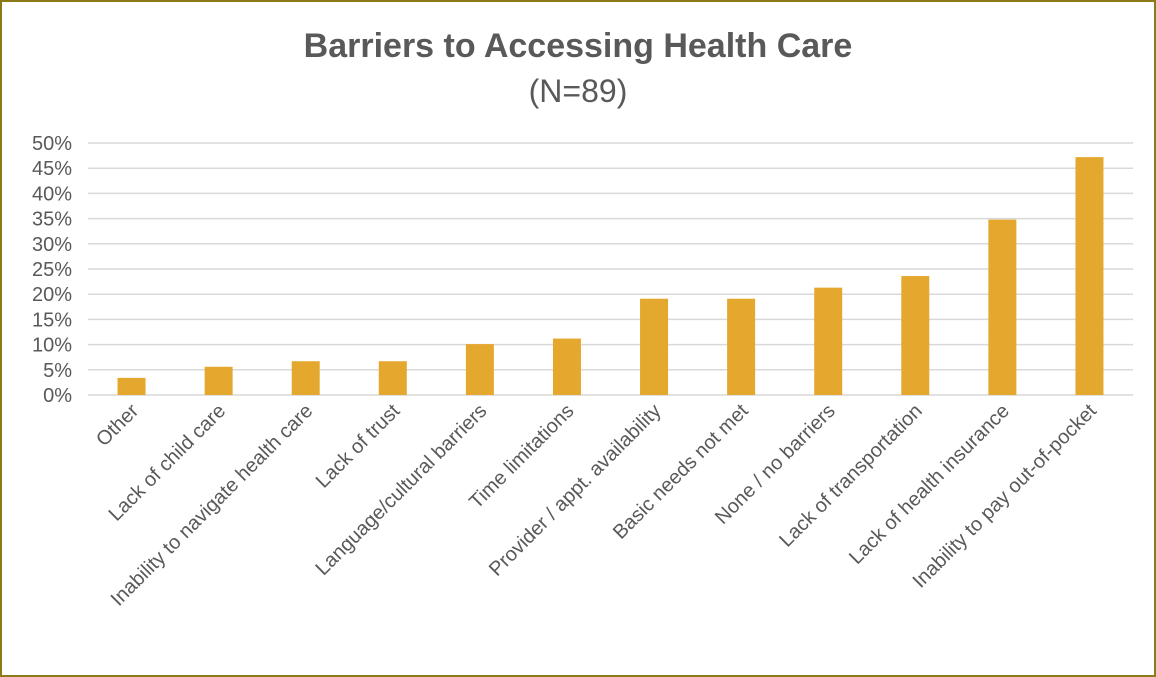 The image size is (1156, 677). I want to click on y-tick-label: 50%, so click(52, 144).